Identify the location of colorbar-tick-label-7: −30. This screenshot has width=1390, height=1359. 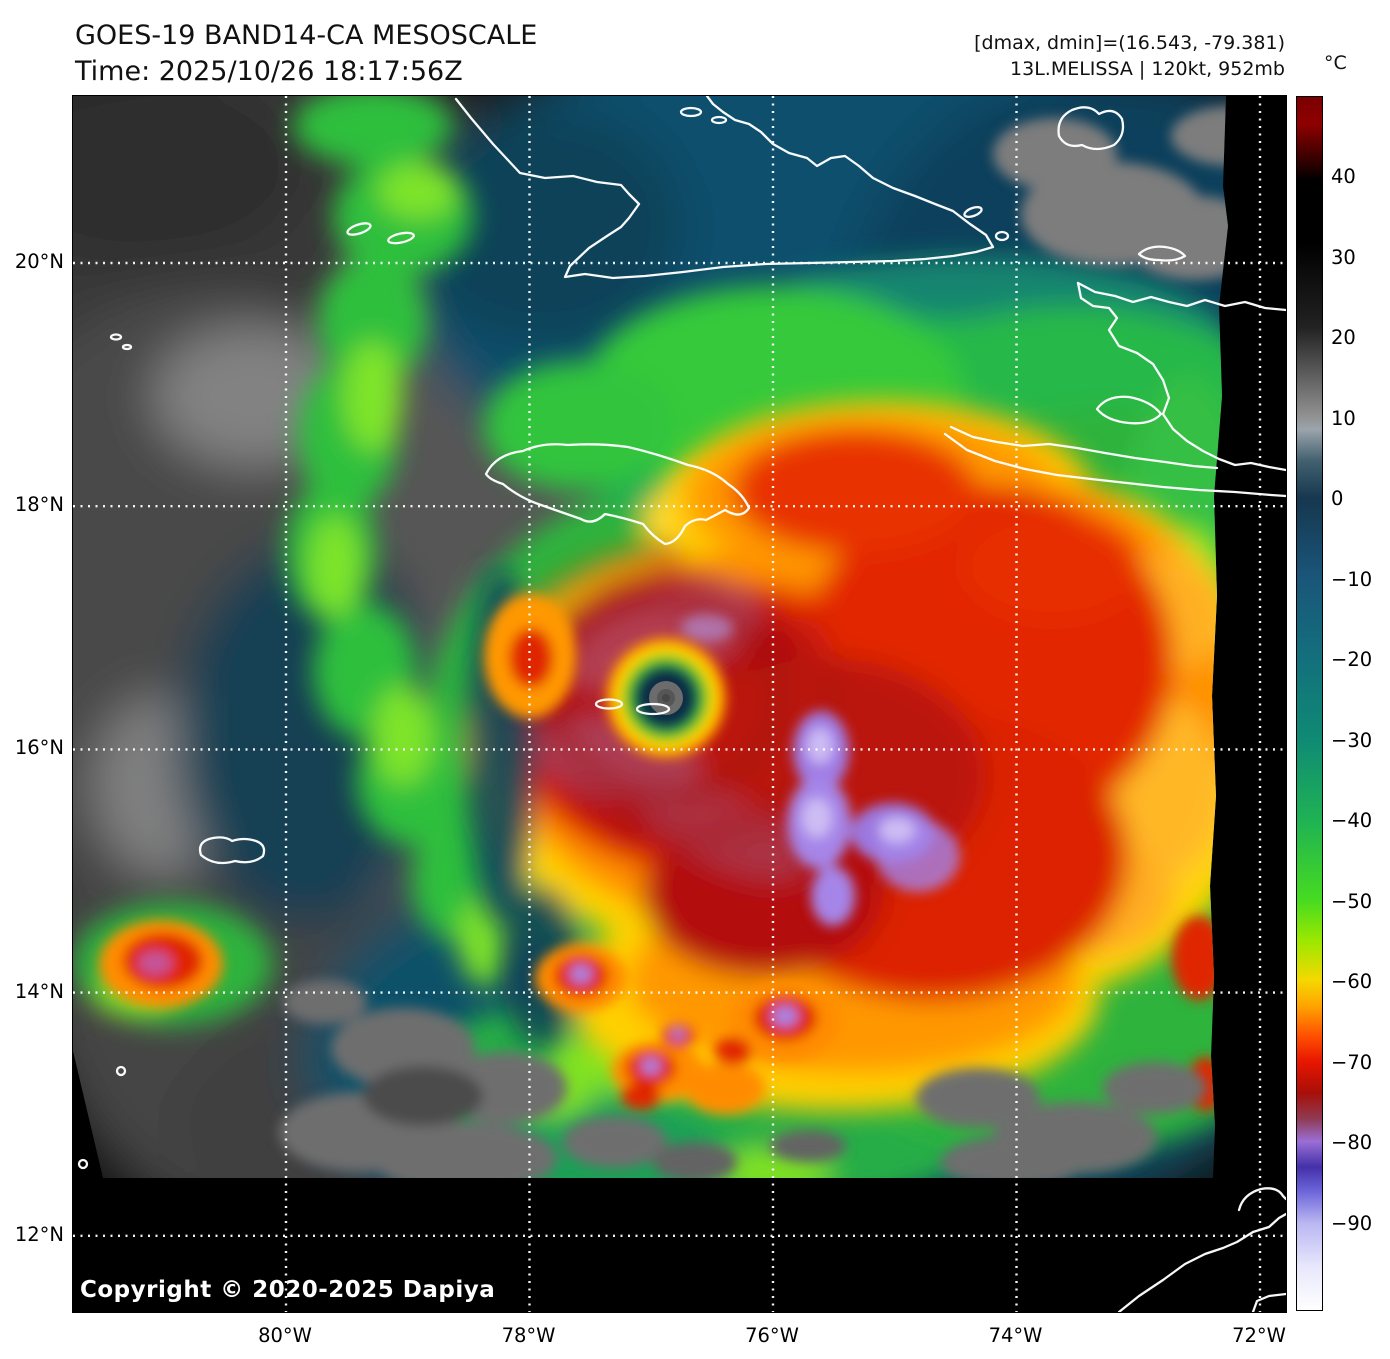
(1352, 740).